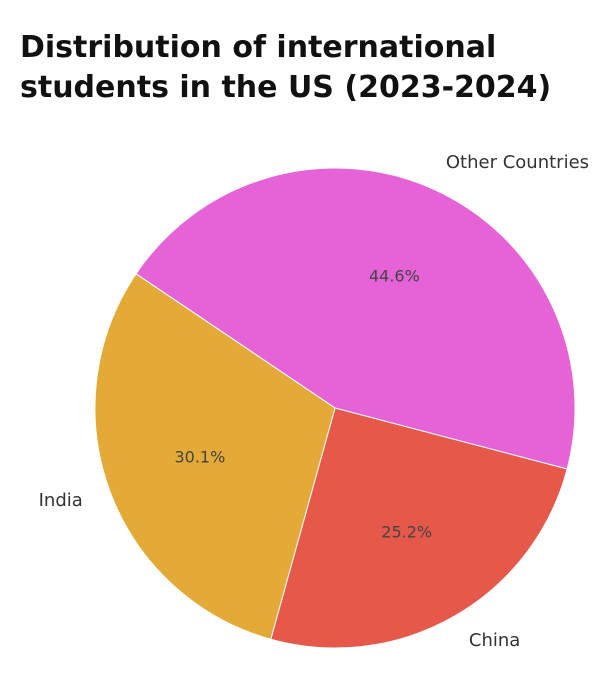 This screenshot has height=674, width=600. What do you see at coordinates (394, 275) in the screenshot?
I see `pct-label-other-countries: 44.6%` at bounding box center [394, 275].